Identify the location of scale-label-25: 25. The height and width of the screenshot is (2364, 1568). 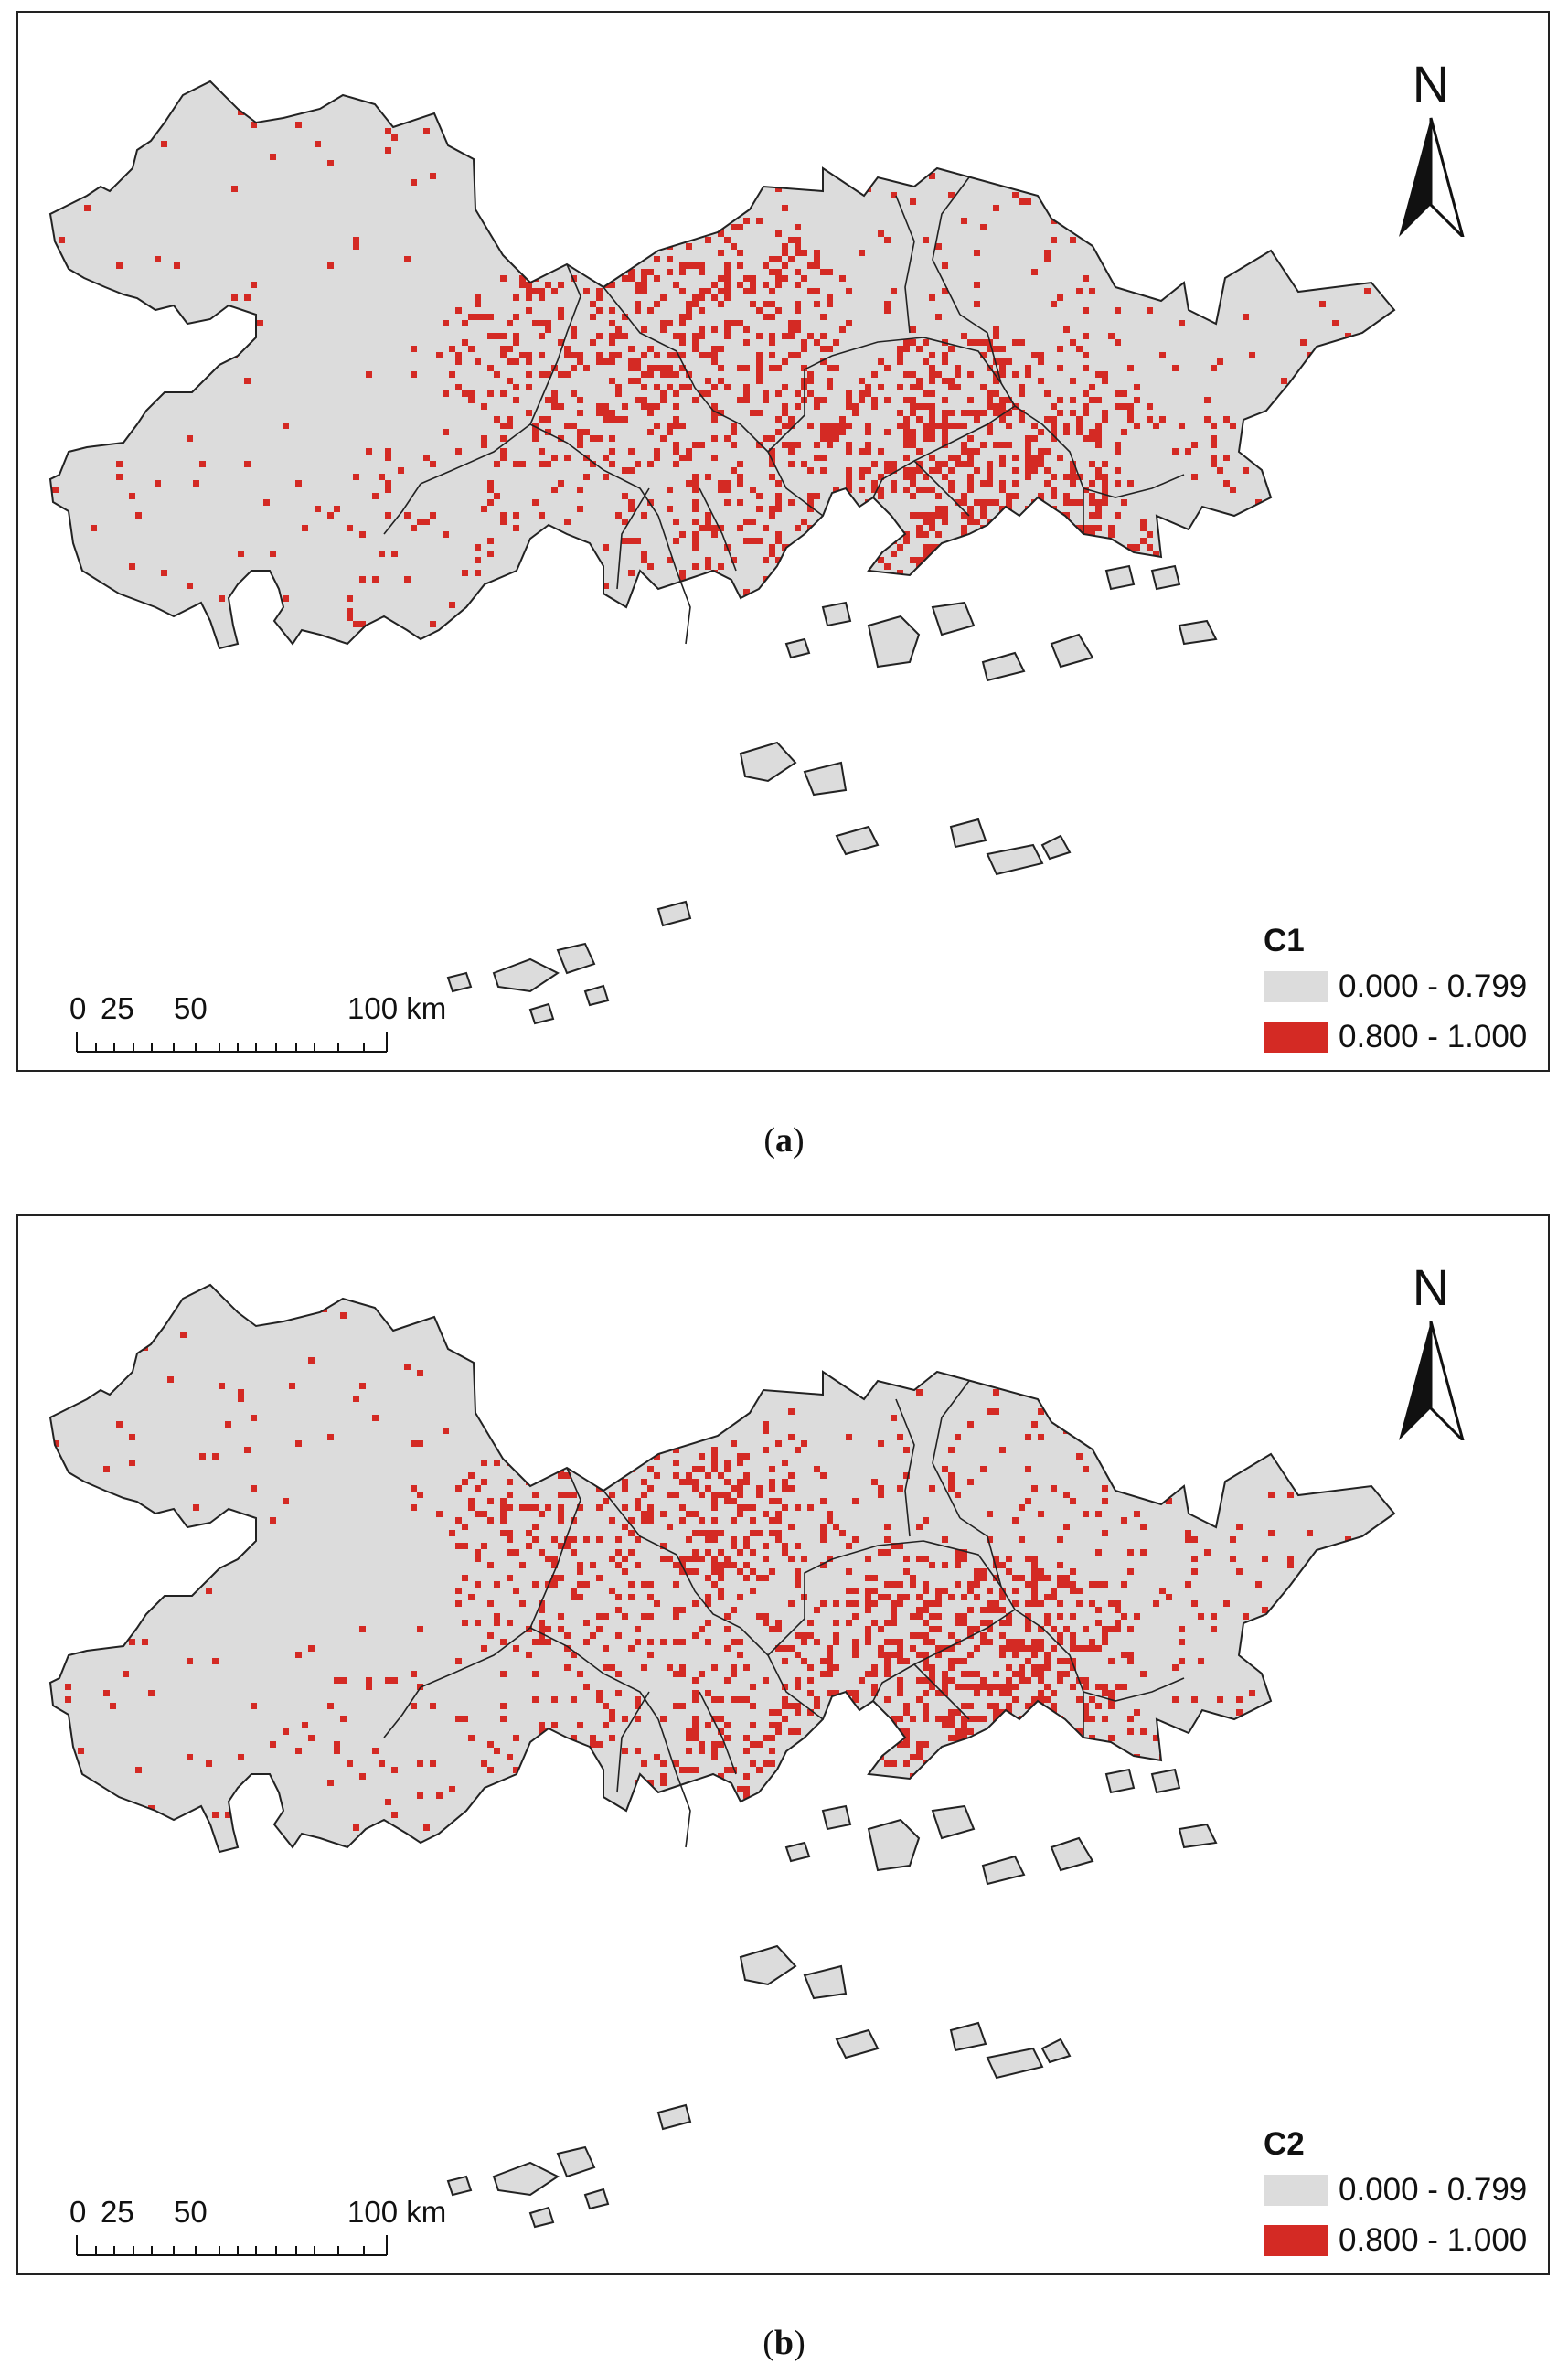
(117, 1008).